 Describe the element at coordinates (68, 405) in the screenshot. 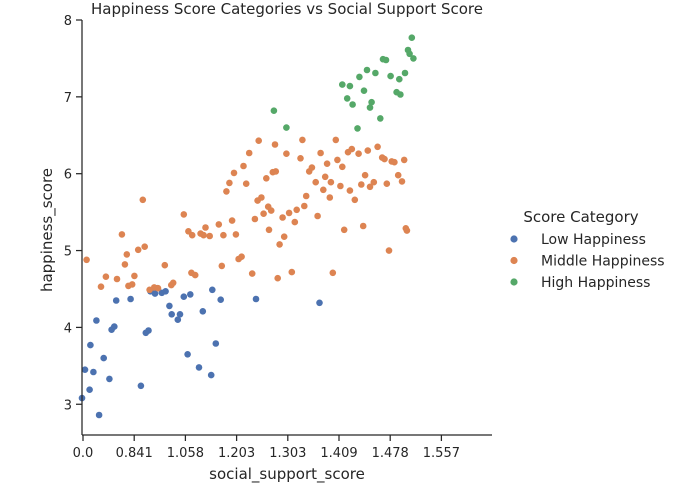

I see `y-tick-label: 3` at that location.